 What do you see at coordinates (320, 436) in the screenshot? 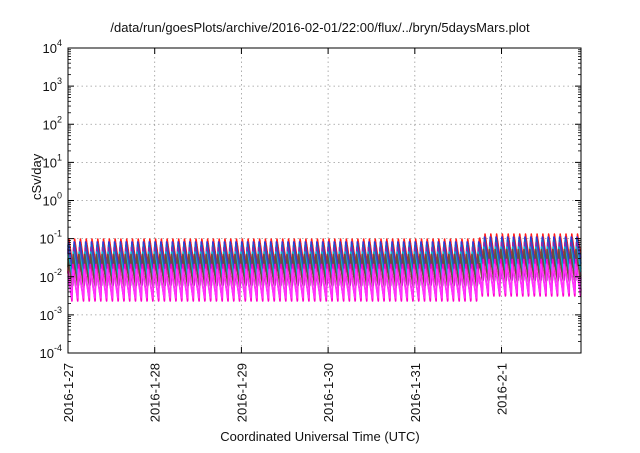
I see `x-axis-label: Coordinated Universal Time (UTC)` at bounding box center [320, 436].